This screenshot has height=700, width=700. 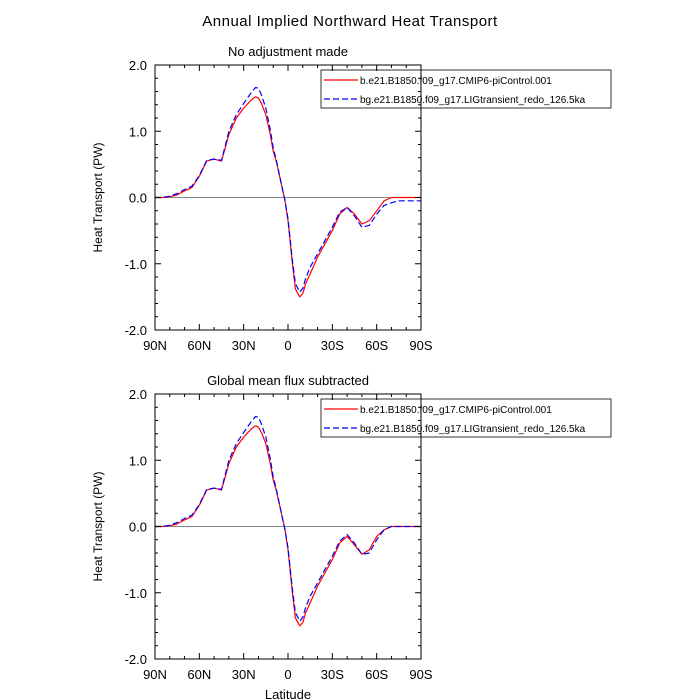 What do you see at coordinates (288, 693) in the screenshot?
I see `x-axis-label: Latitude` at bounding box center [288, 693].